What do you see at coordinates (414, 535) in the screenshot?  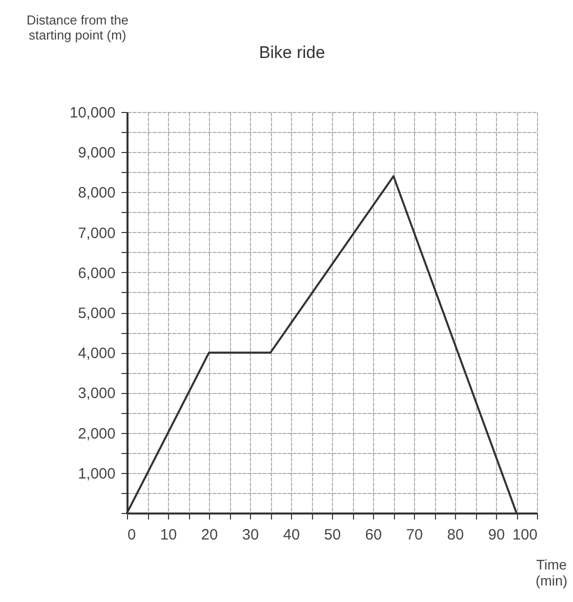 I see `x-tick-label: 70` at bounding box center [414, 535].